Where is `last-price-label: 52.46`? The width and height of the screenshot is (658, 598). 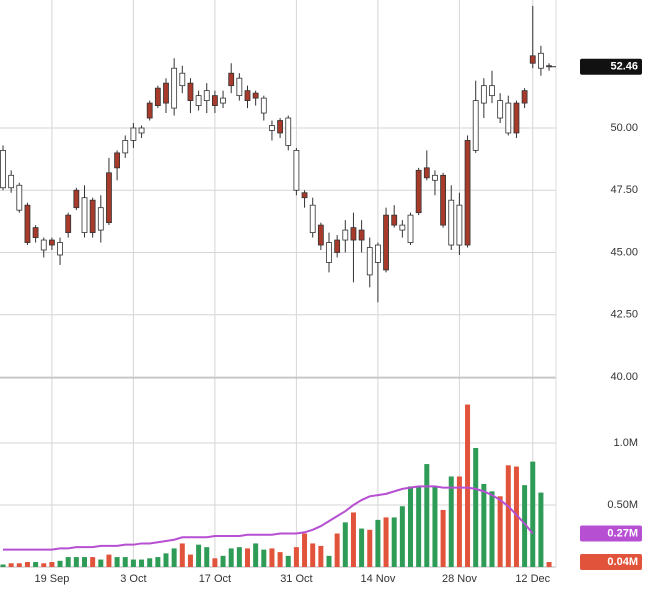 last-price-label: 52.46 is located at coordinates (624, 67).